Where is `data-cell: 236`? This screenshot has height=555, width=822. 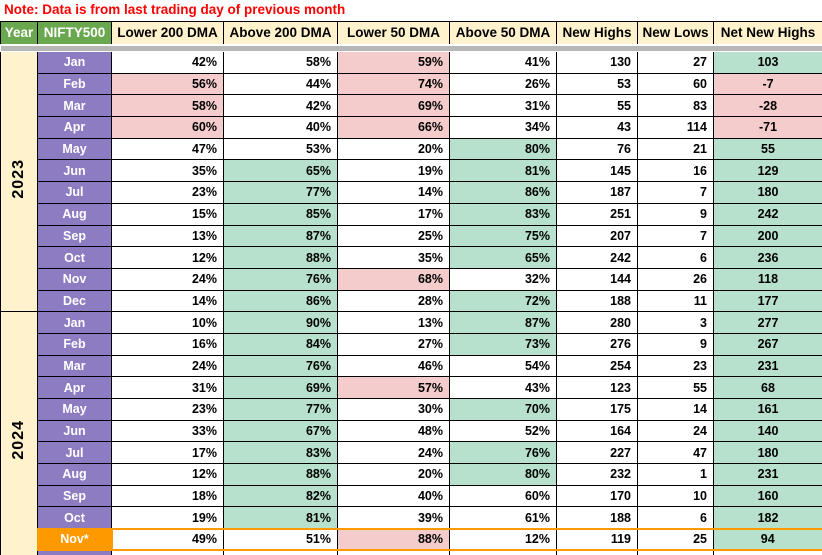
data-cell: 236 is located at coordinates (767, 257).